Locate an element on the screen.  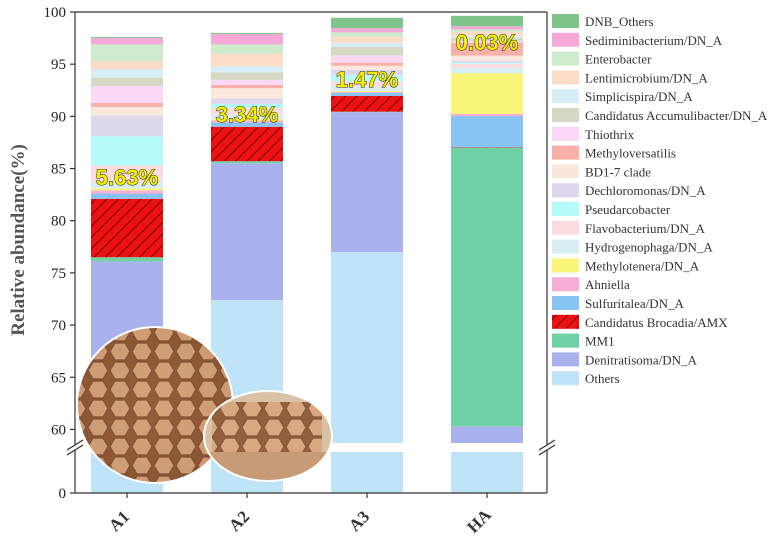
bar-segment-A2-ahniella is located at coordinates (247, 121).